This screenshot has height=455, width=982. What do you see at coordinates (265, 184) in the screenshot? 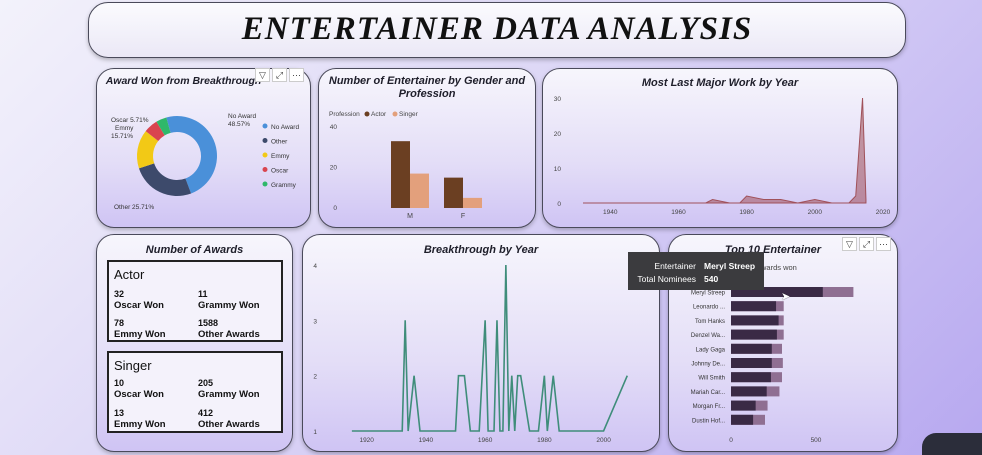
I see `legend-swatch-grammy` at bounding box center [265, 184].